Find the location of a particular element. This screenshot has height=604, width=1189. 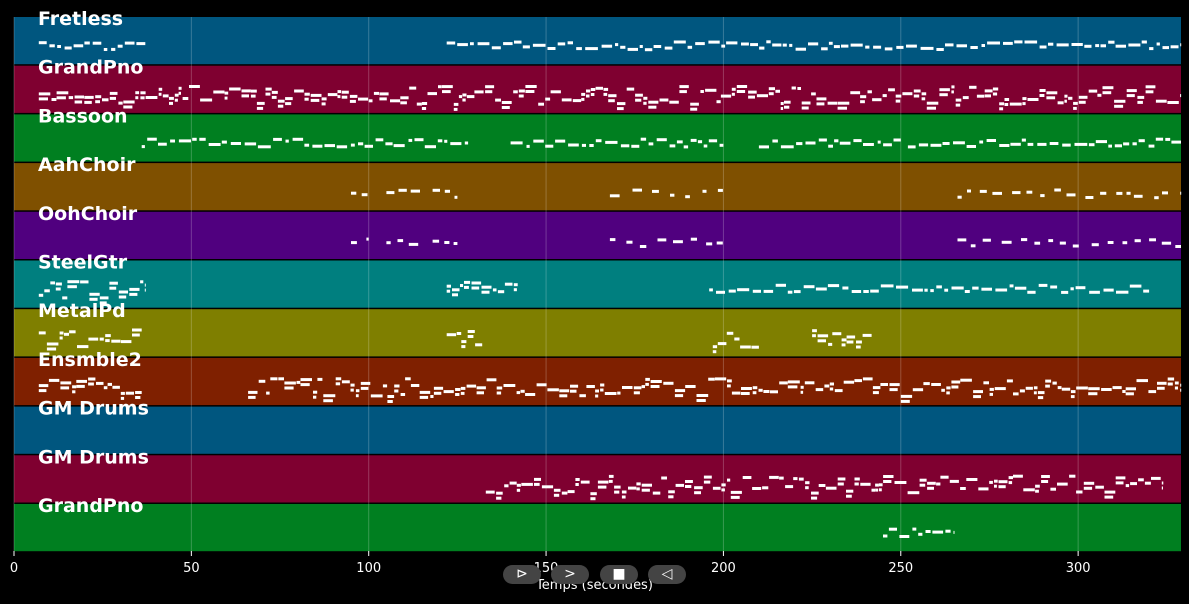

play-button: > is located at coordinates (570, 574).